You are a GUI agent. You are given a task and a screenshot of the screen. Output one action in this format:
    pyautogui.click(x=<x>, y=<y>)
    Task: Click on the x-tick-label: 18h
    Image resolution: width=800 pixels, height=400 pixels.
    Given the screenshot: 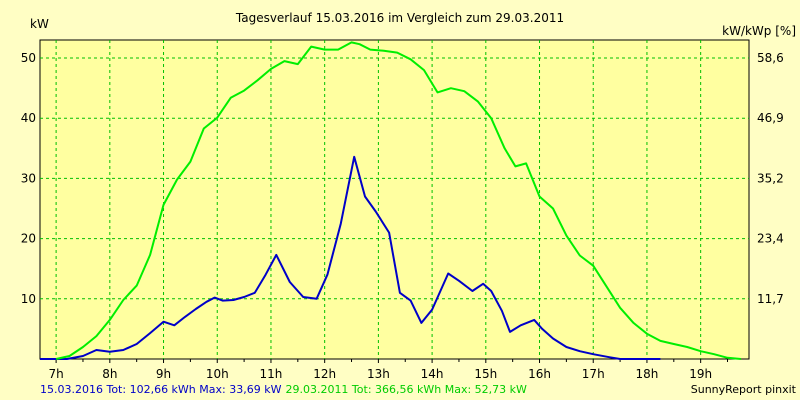 What is the action you would take?
    pyautogui.click(x=647, y=374)
    